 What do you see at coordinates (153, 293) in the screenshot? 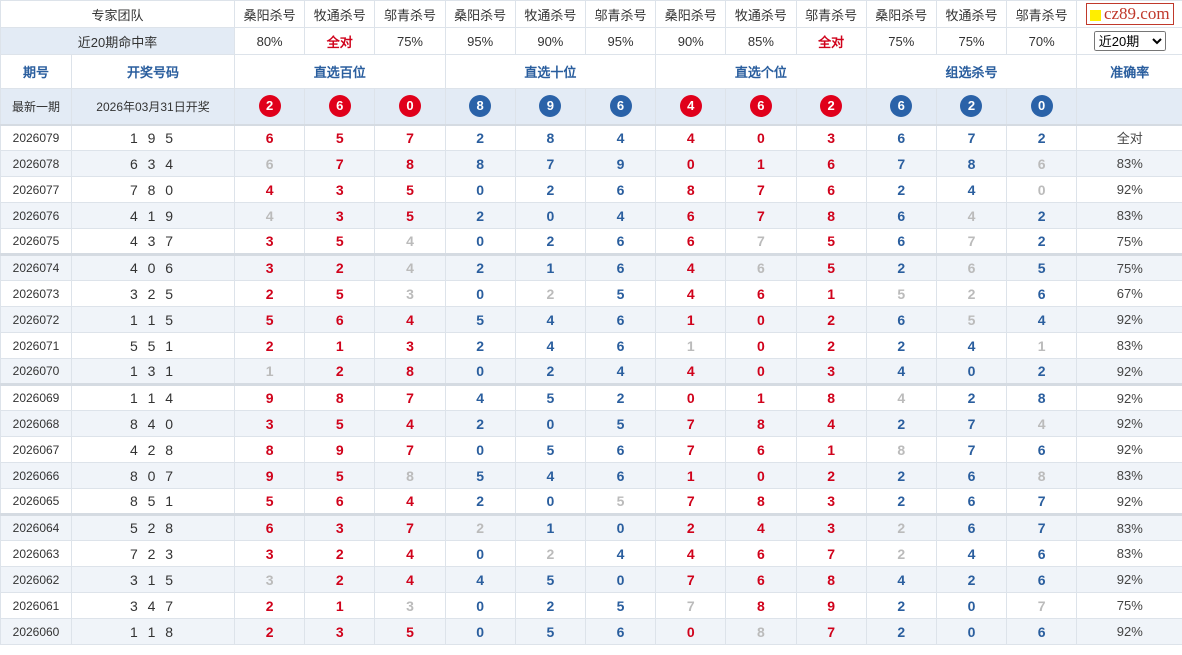
I see `draw-number: 3 2 5` at bounding box center [153, 293].